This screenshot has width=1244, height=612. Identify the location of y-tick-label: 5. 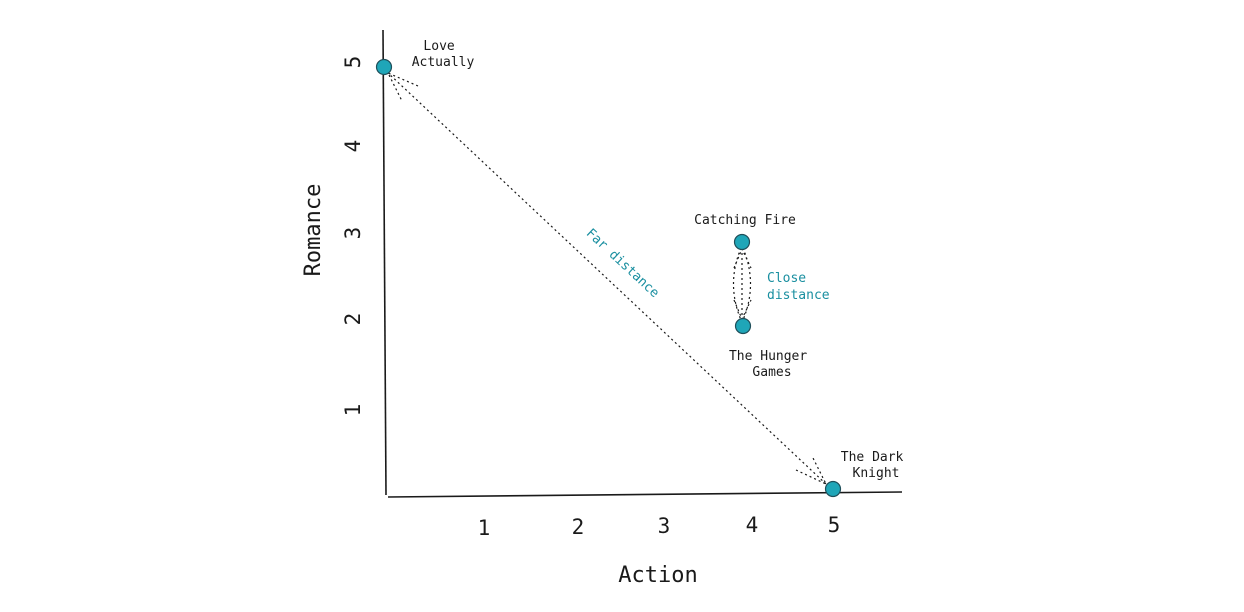
(353, 62).